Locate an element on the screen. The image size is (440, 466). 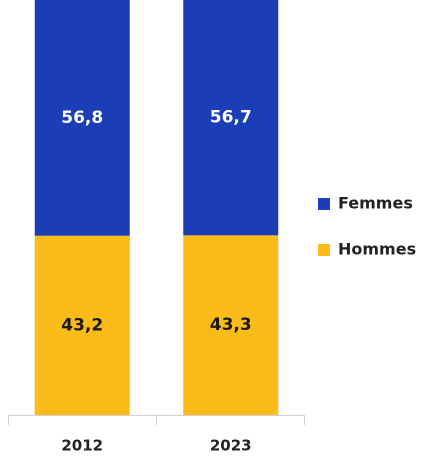
legend-label: Hommes is located at coordinates (377, 249).